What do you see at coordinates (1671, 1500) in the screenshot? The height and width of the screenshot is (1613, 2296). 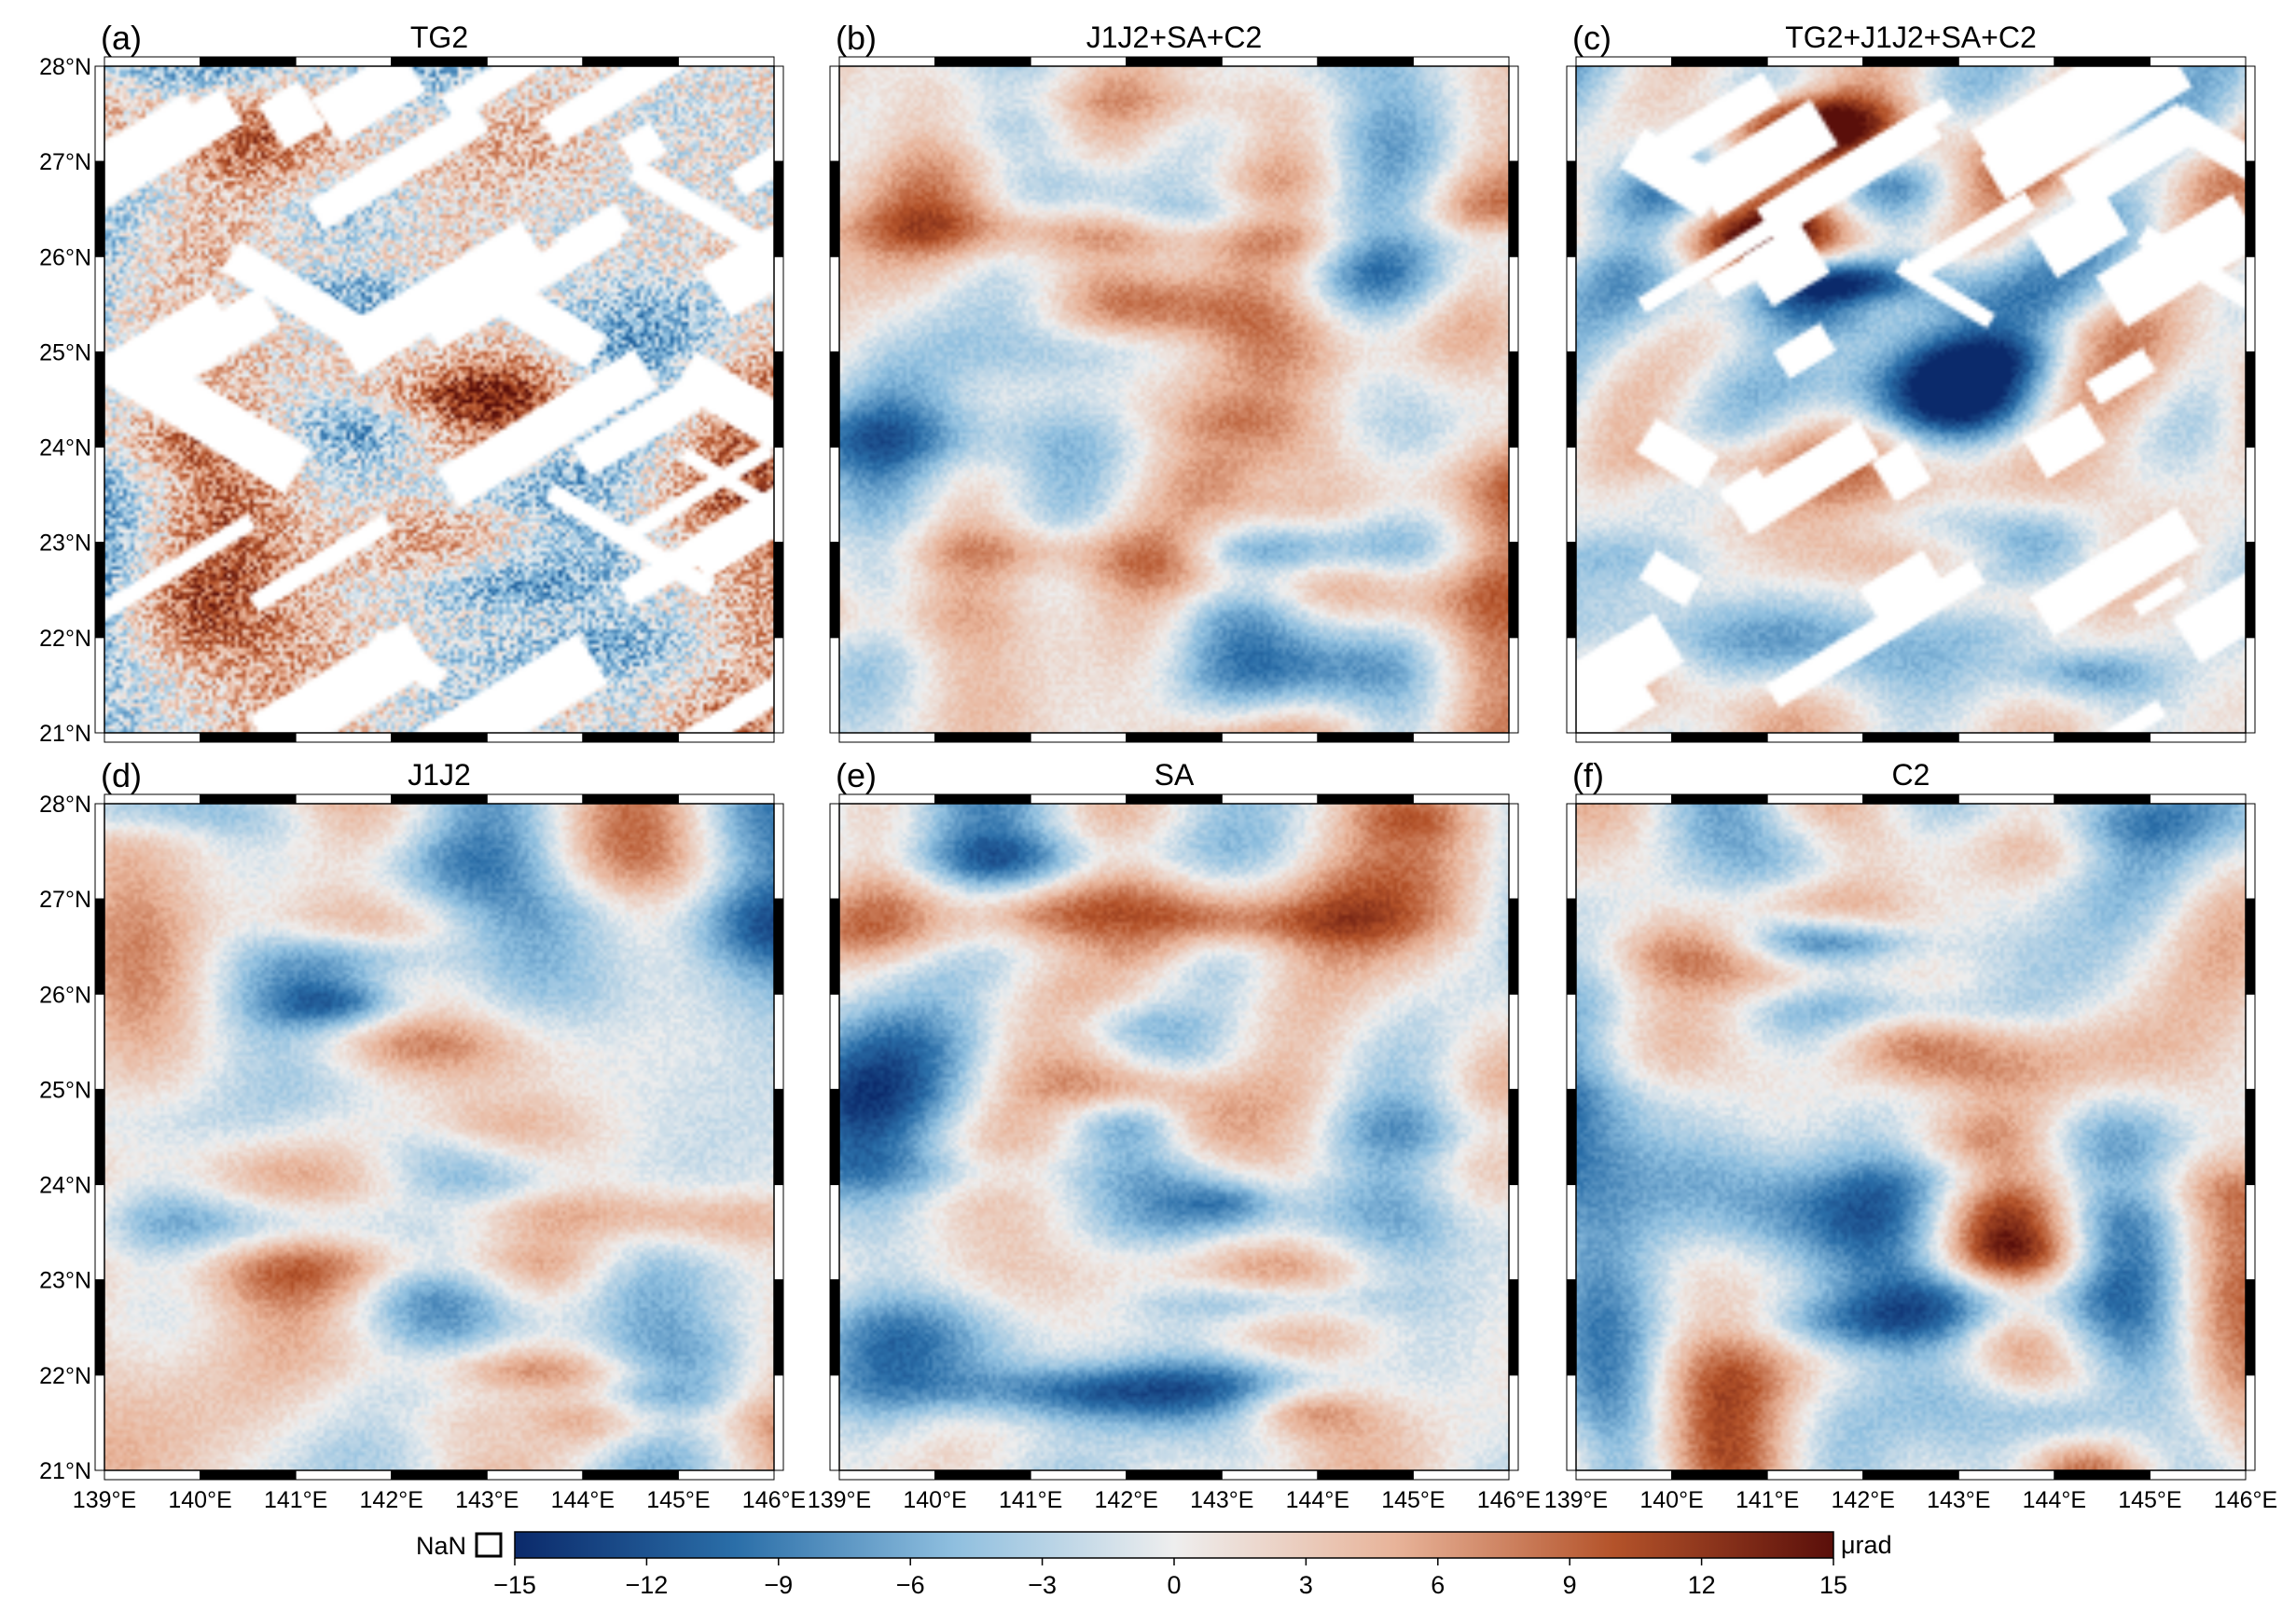 I see `x-tick-label: 140°E` at bounding box center [1671, 1500].